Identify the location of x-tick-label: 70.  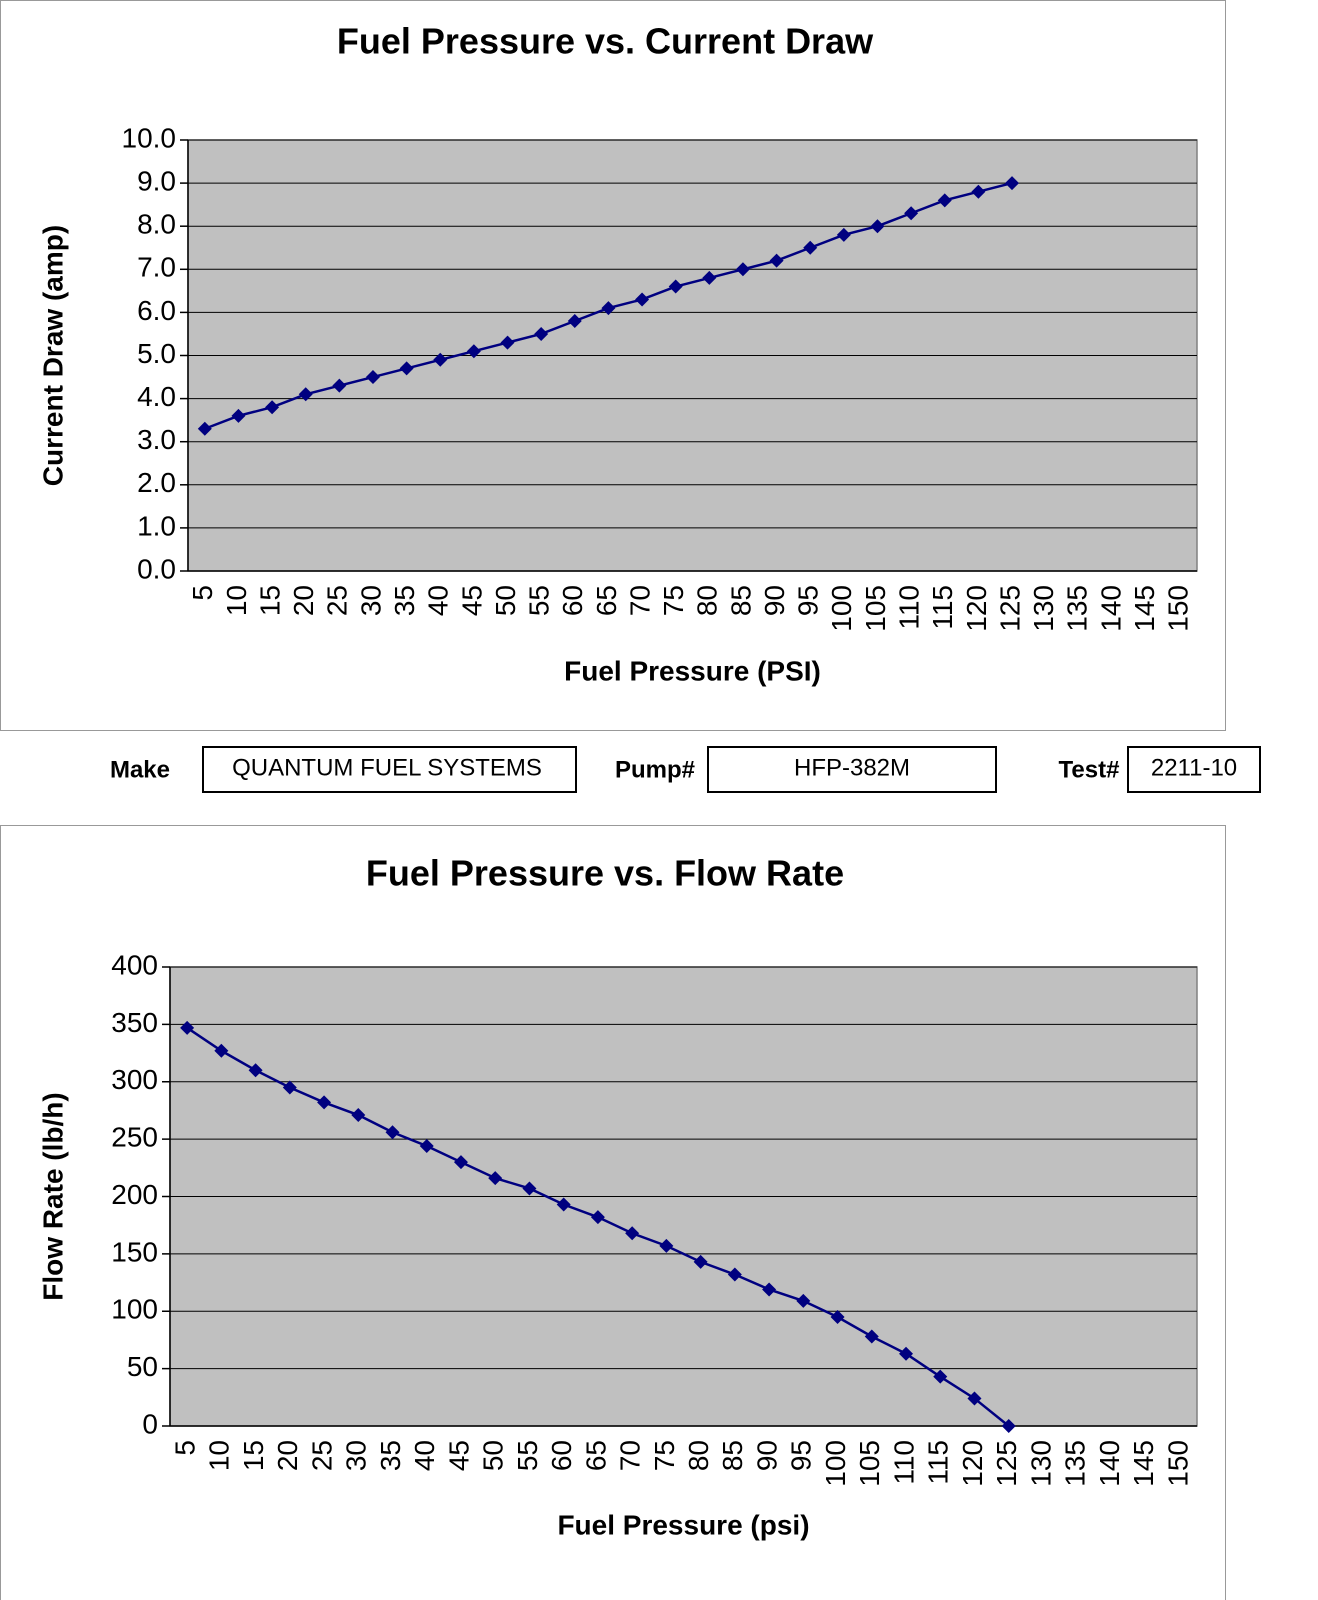
(639, 600).